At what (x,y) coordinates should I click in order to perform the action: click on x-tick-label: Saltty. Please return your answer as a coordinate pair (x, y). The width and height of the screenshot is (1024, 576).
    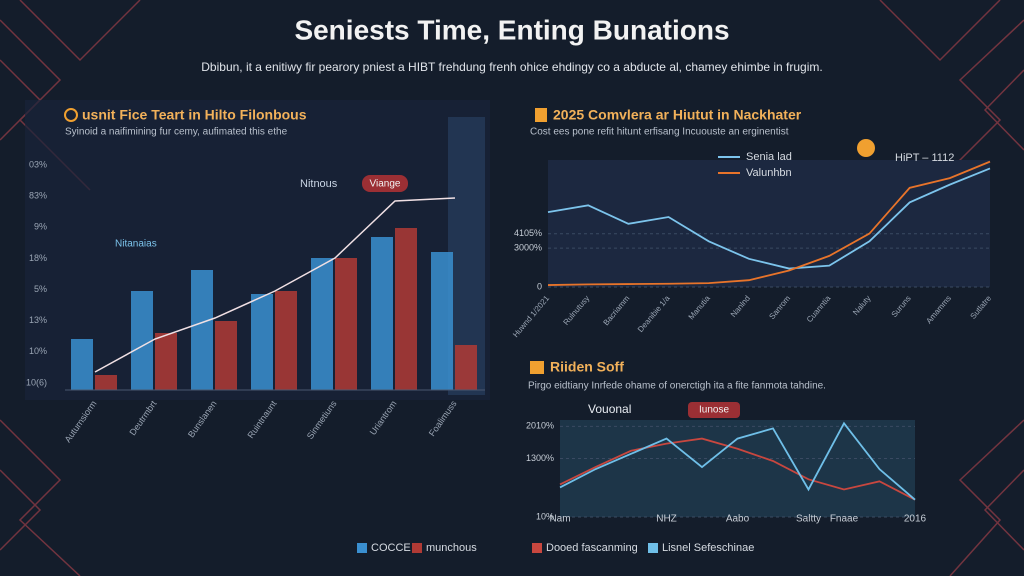
    Looking at the image, I should click on (808, 519).